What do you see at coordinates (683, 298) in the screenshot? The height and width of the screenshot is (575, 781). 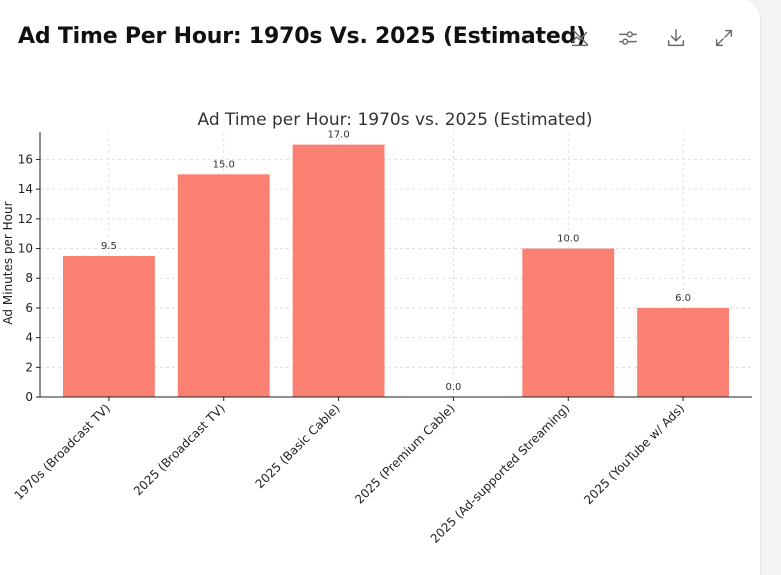 I see `bar-value-label: 6.0` at bounding box center [683, 298].